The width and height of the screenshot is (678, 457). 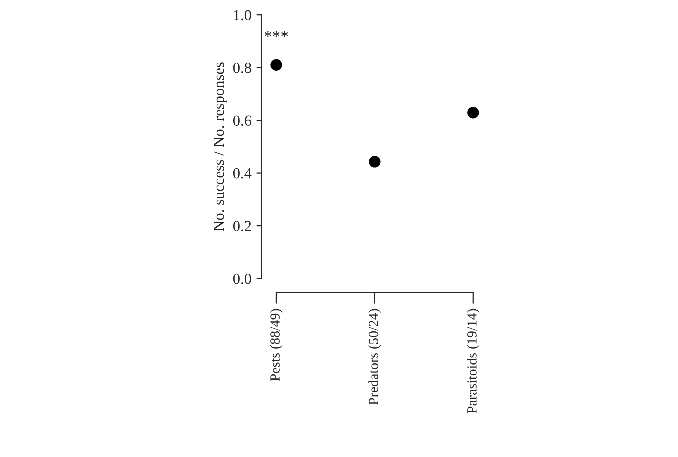 I want to click on y-tick-label: 0.4, so click(x=242, y=173).